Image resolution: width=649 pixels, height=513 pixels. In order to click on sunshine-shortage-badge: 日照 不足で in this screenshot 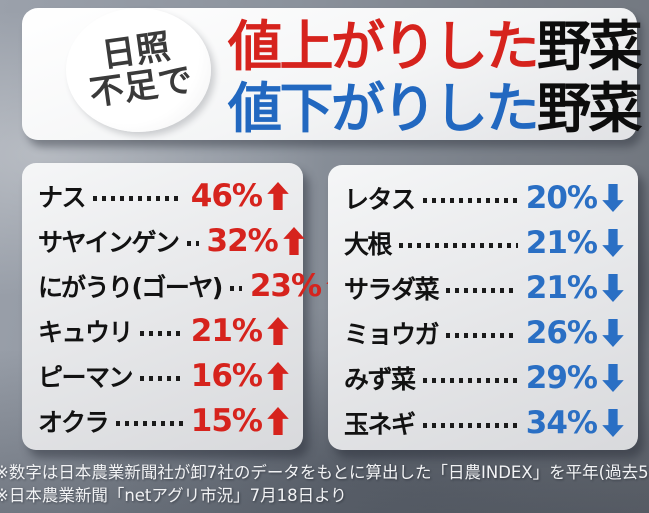, I will do `click(138, 70)`.